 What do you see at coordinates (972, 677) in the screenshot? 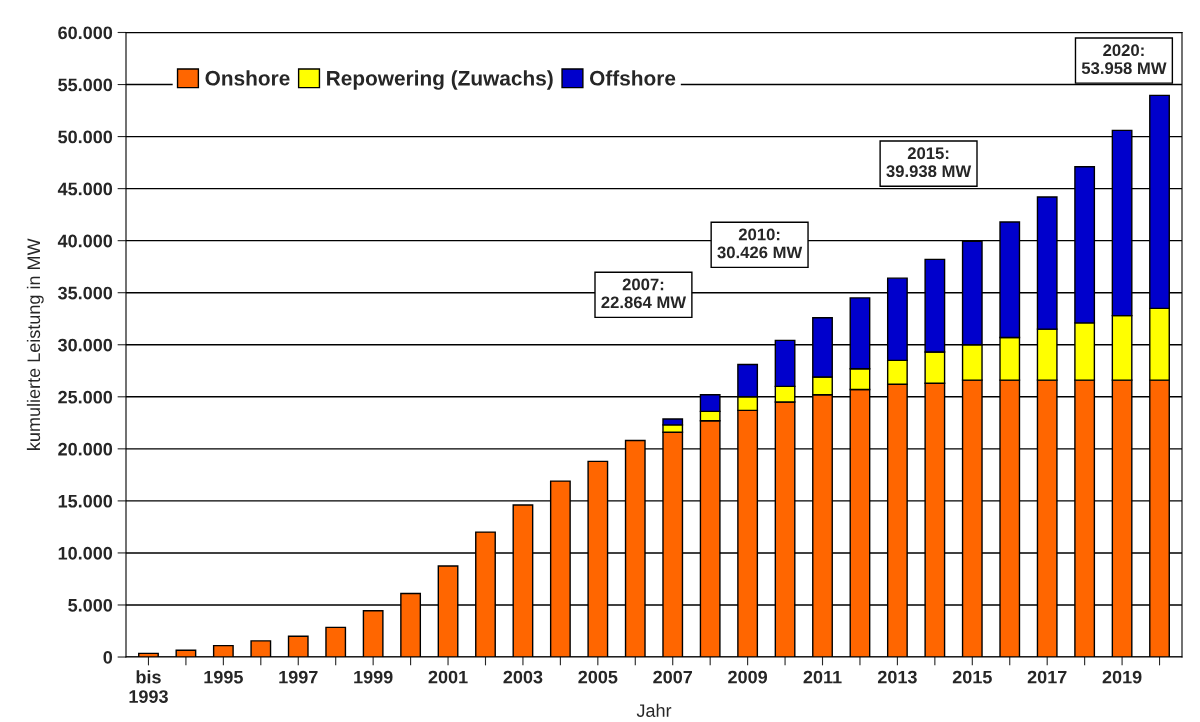
I see `x-tick-label: 2015` at bounding box center [972, 677].